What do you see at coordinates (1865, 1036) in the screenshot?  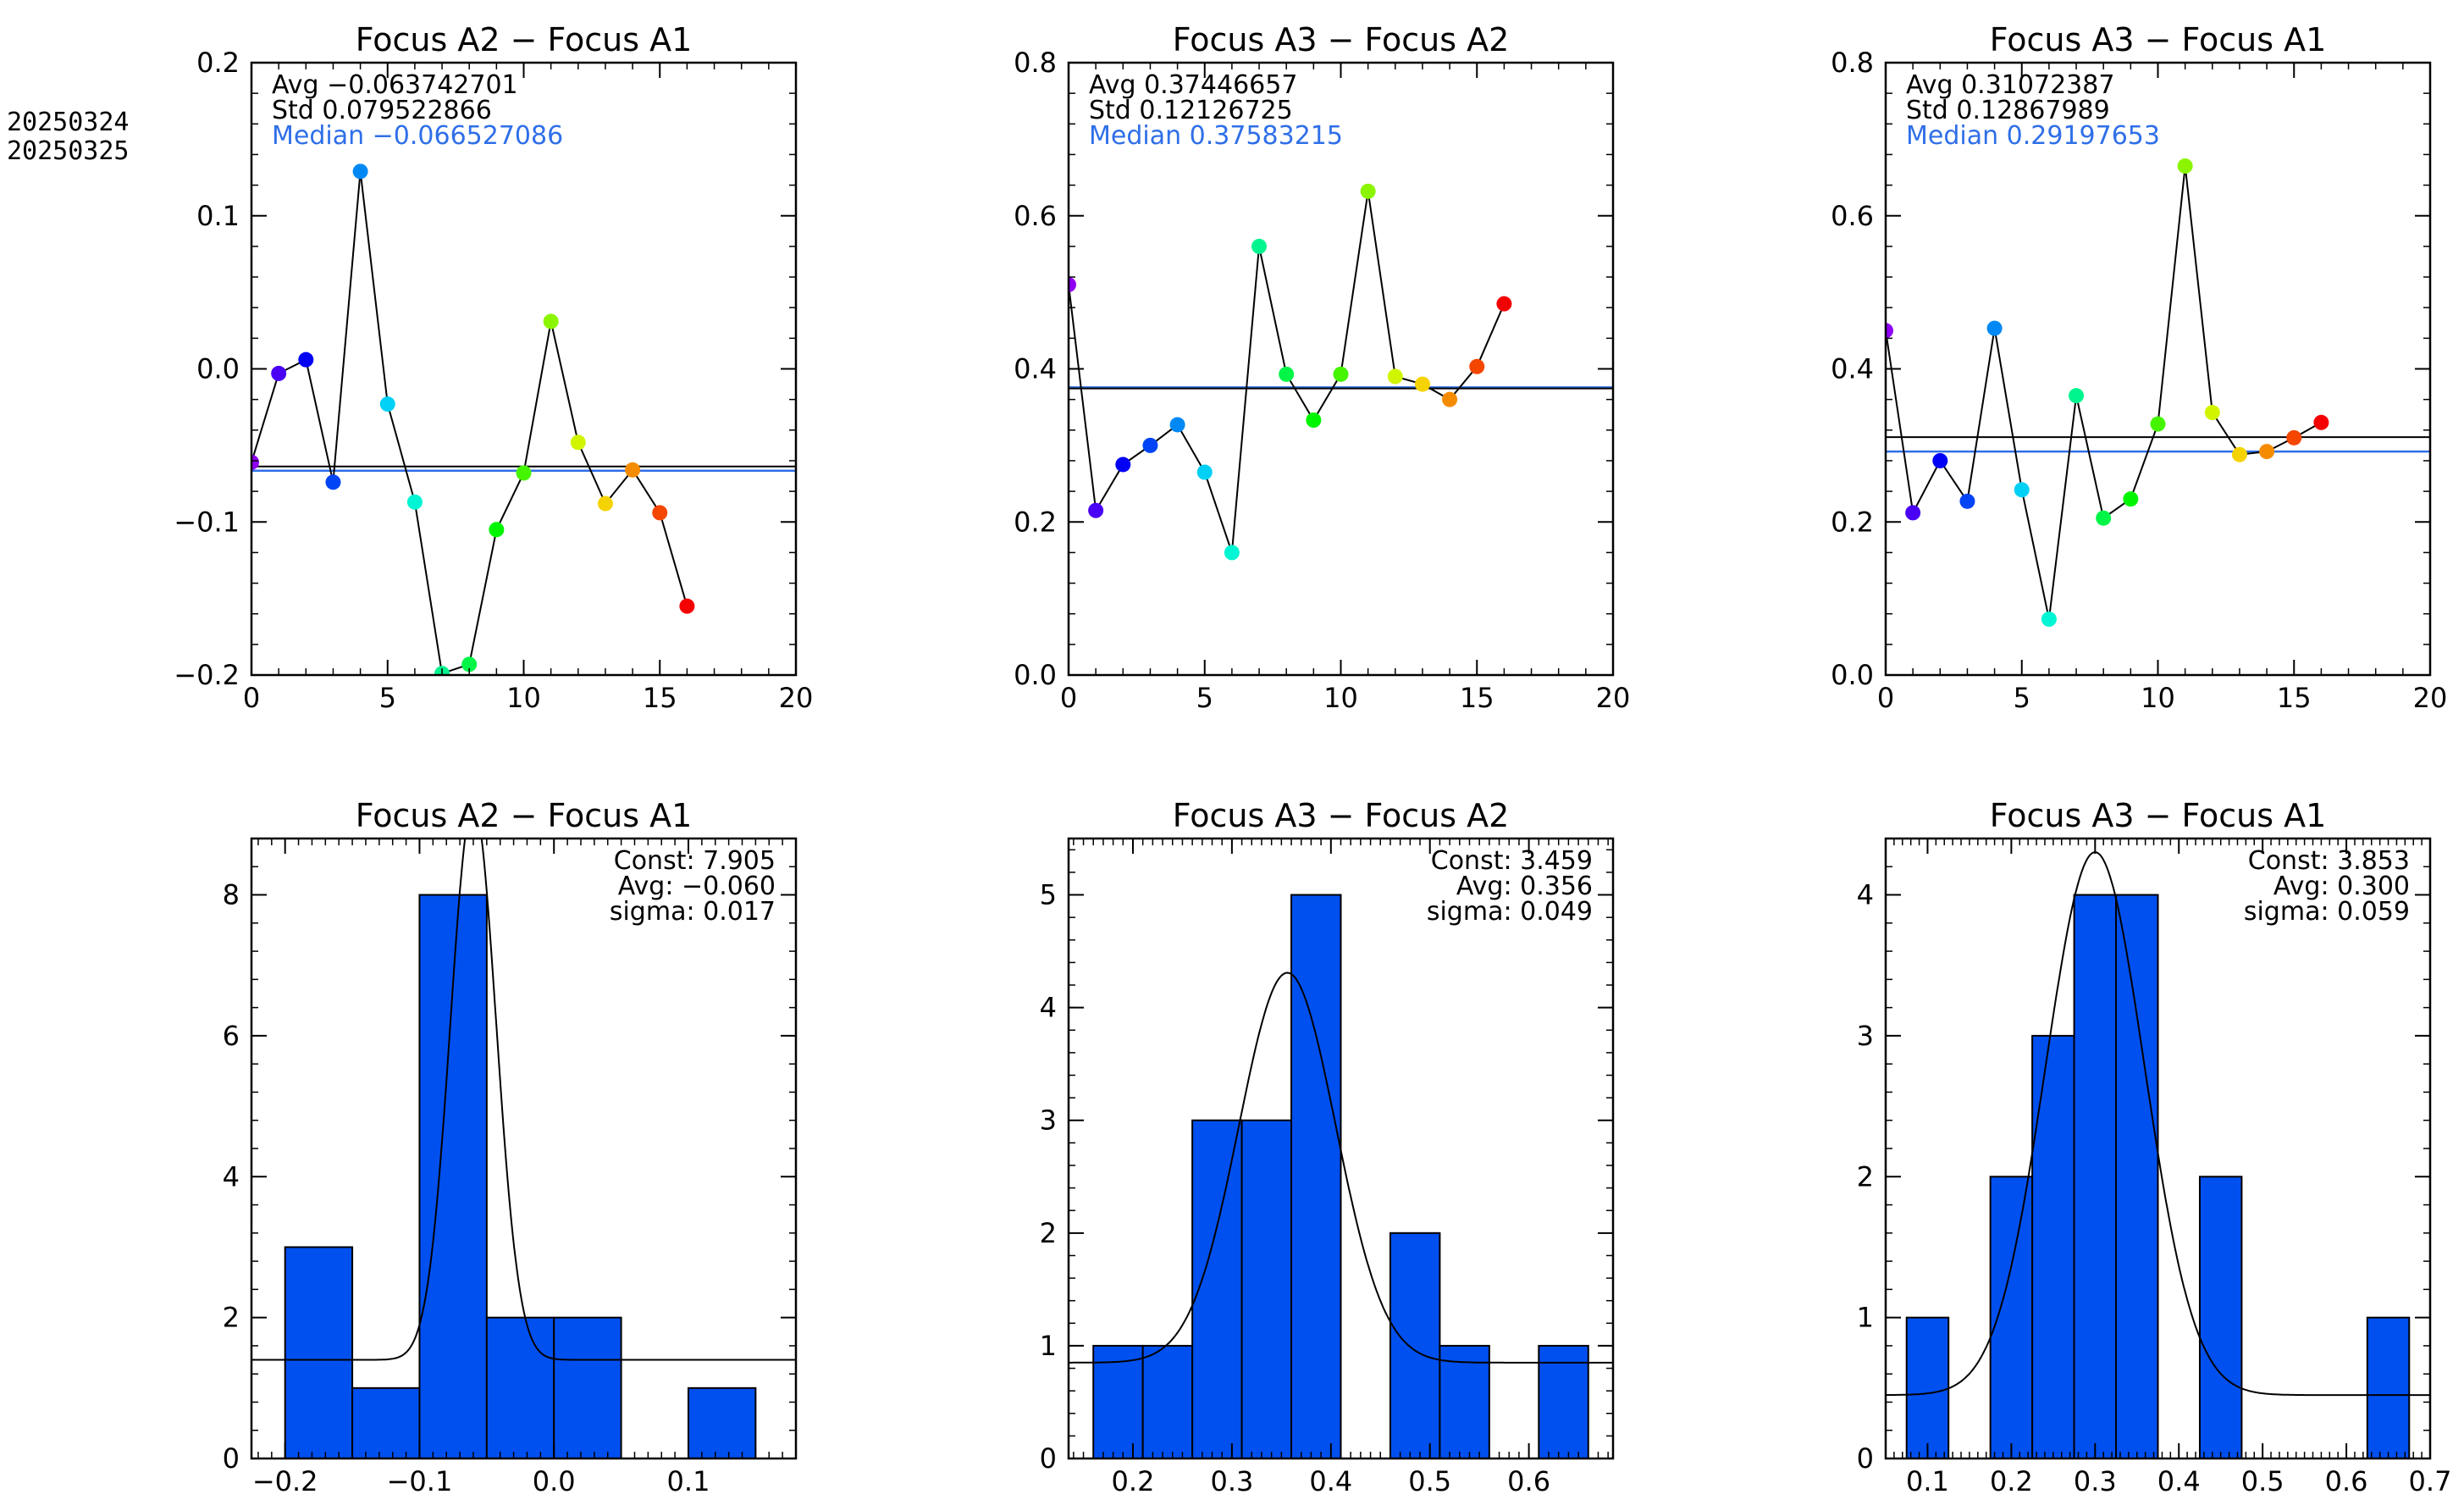 I see `y-tick-label: 3` at bounding box center [1865, 1036].